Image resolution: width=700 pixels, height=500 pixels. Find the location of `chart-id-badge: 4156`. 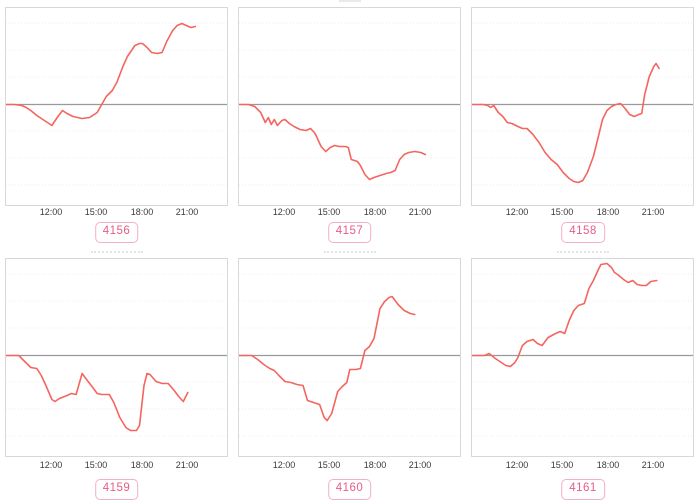

chart-id-badge: 4156 is located at coordinates (116, 232).